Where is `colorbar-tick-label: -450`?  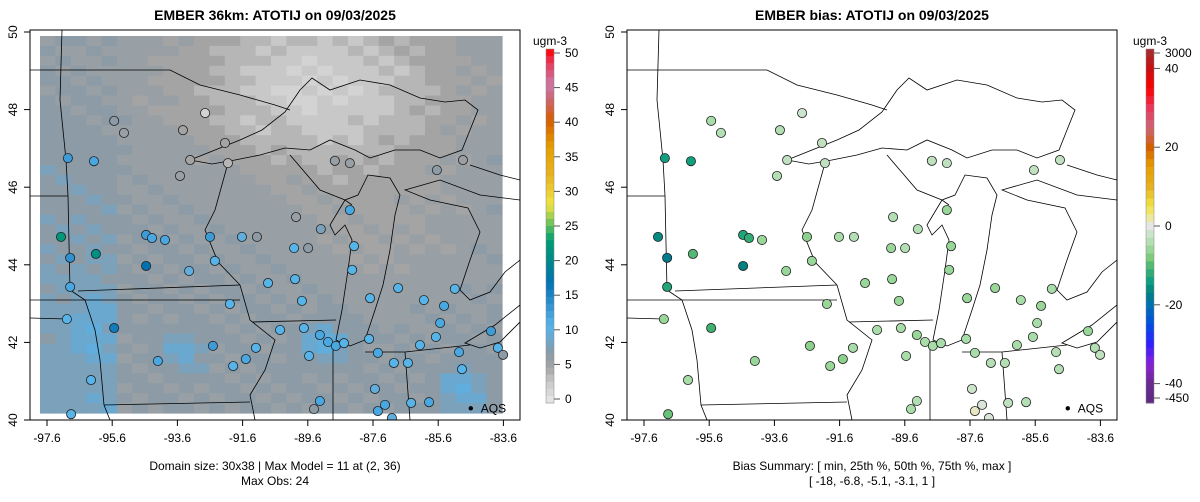 colorbar-tick-label: -450 is located at coordinates (1177, 398).